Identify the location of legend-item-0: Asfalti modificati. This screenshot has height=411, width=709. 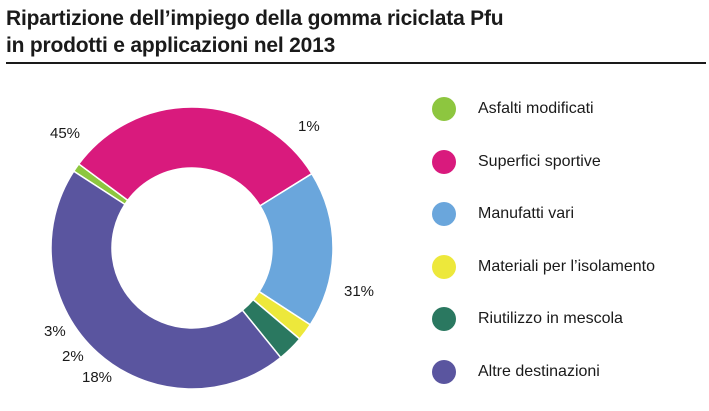
(543, 109).